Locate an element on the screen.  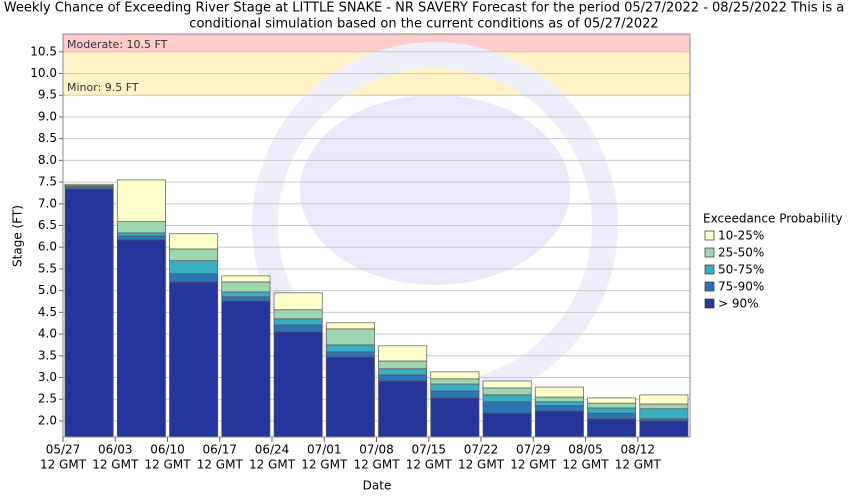
y-tick-label: 4.5 is located at coordinates (47, 312).